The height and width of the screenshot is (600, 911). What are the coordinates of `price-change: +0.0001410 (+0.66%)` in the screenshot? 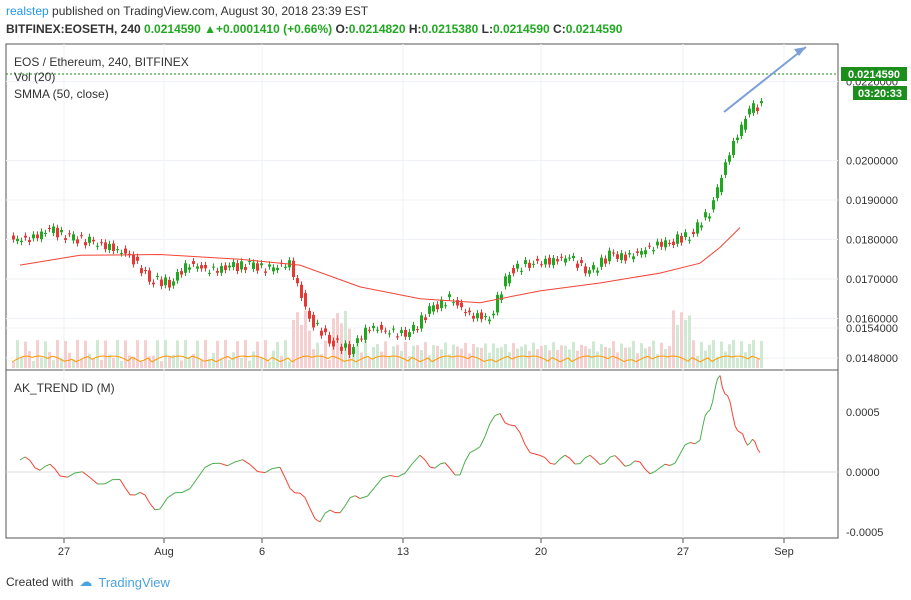 It's located at (274, 29).